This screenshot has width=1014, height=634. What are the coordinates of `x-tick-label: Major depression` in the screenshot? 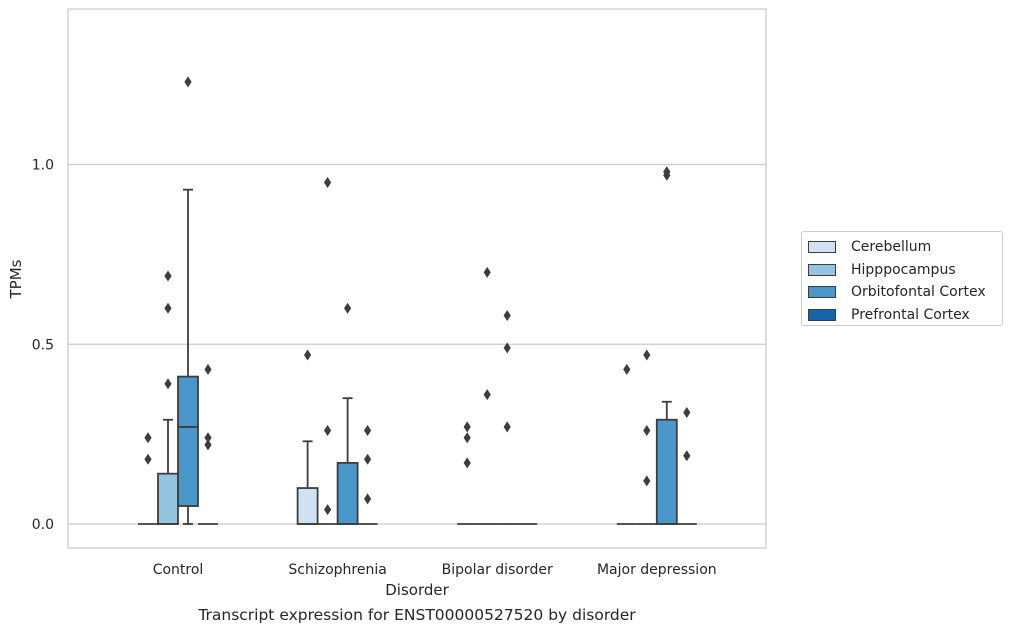 It's located at (657, 570).